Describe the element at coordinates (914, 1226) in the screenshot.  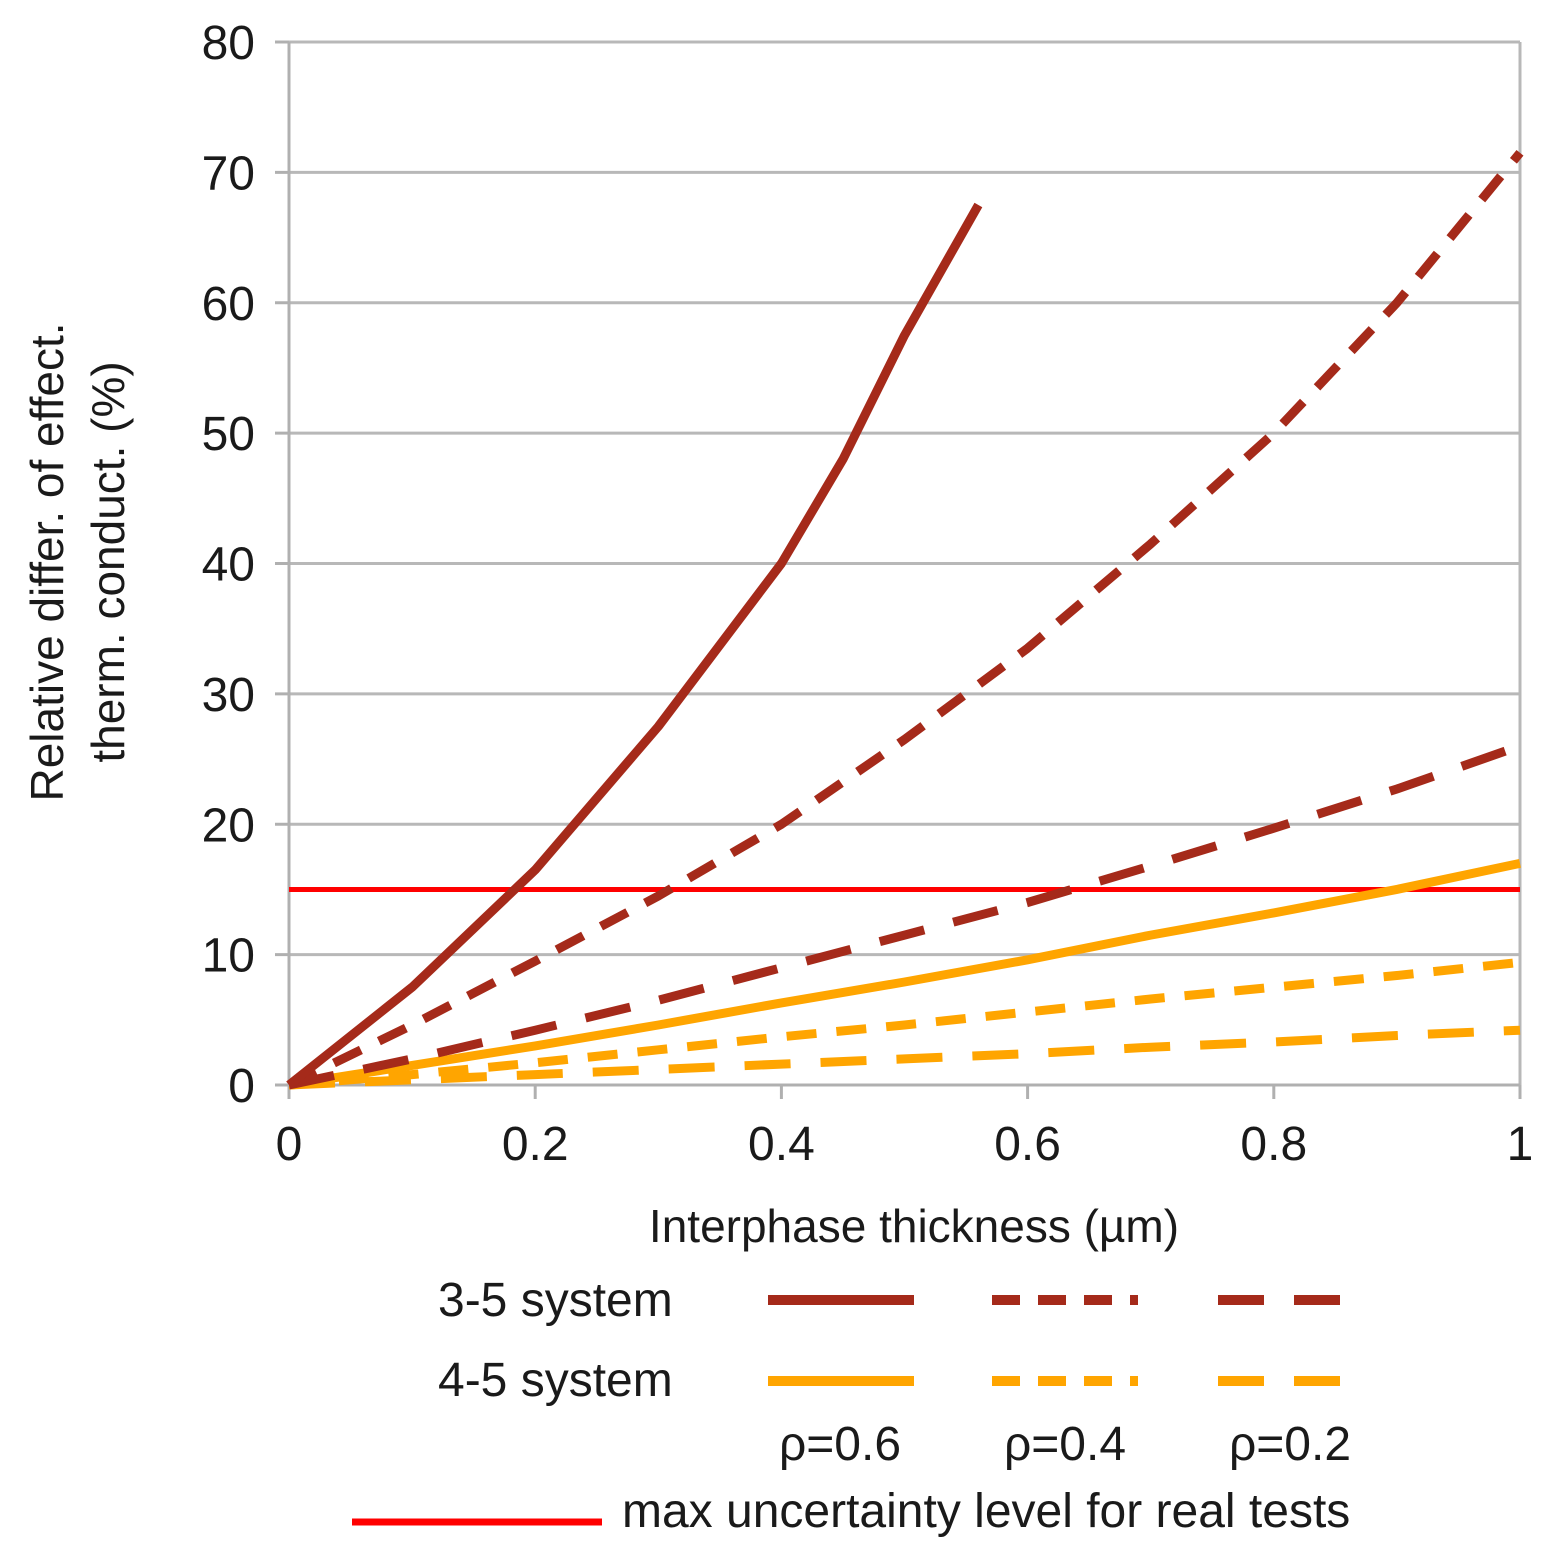
I see `x-axis-title: Interphase thickness (µm)` at that location.